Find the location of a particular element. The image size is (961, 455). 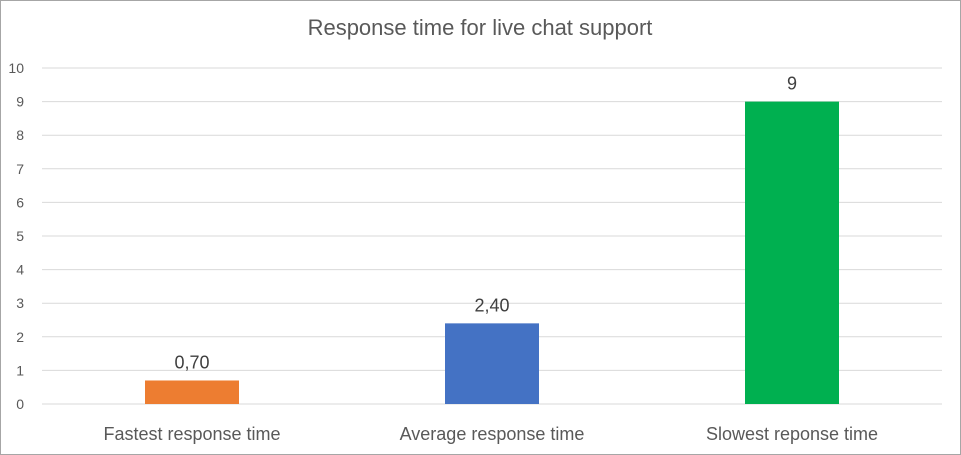

y-tick-label: 0 is located at coordinates (20, 404).